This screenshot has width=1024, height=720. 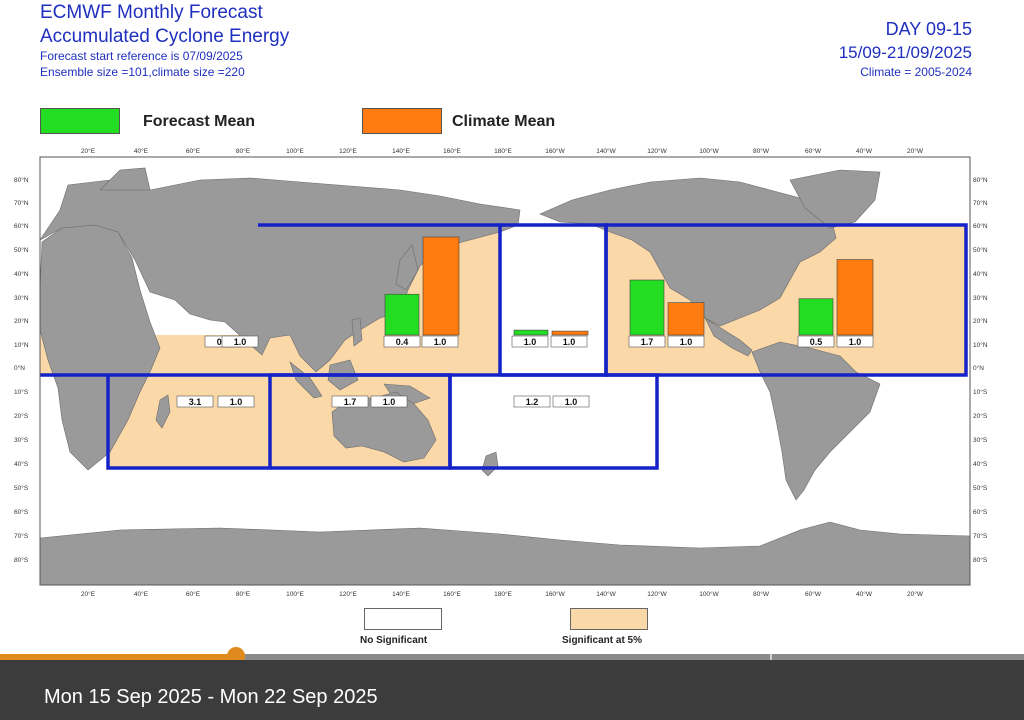 I want to click on forecast-value-north-atlantic: 0.5, so click(x=816, y=342).